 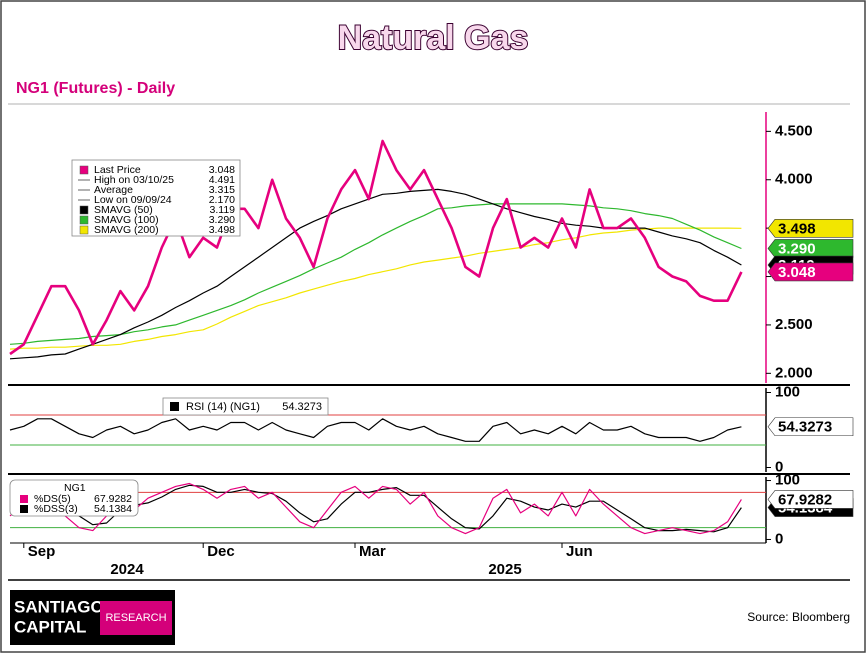 What do you see at coordinates (113, 499) in the screenshot?
I see `legend-value: 67.9282` at bounding box center [113, 499].